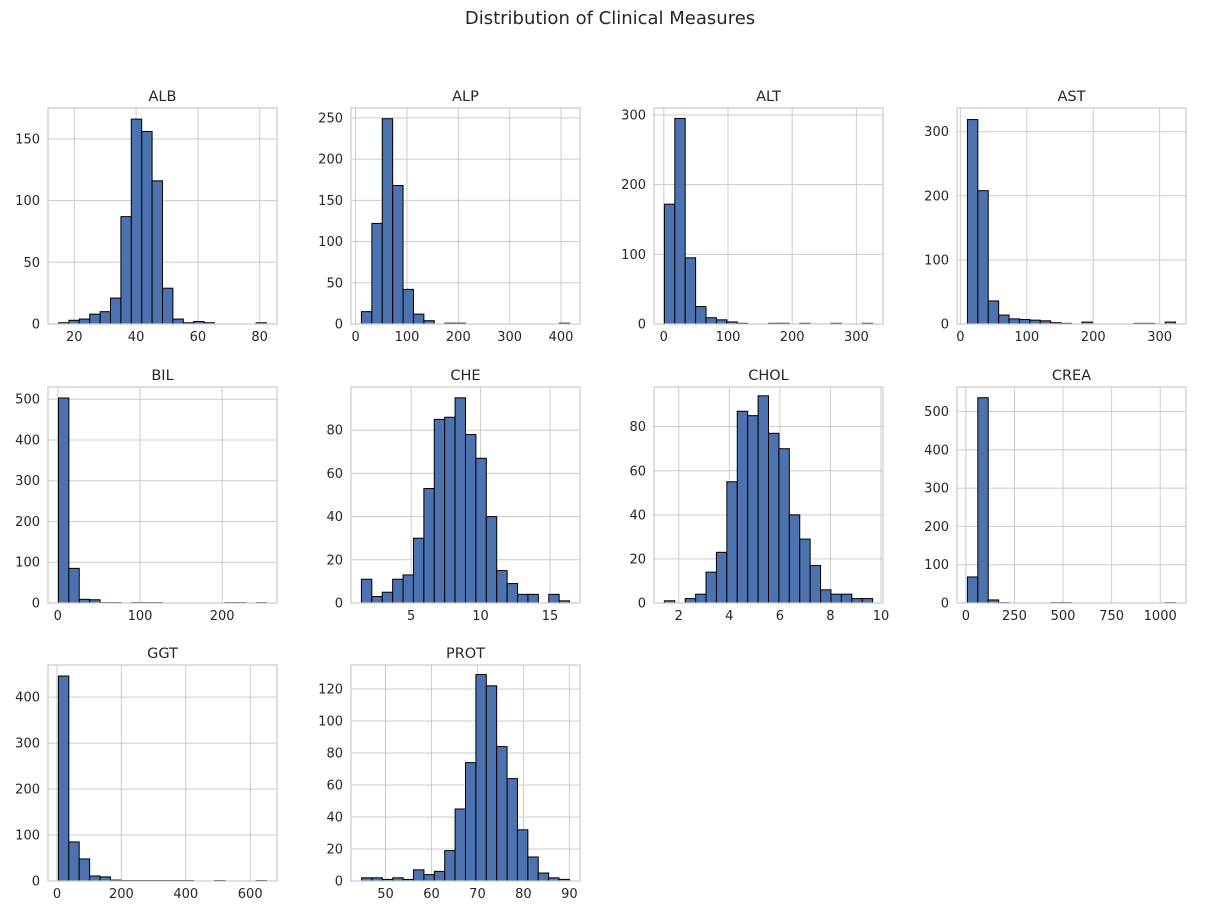 Image resolution: width=1221 pixels, height=917 pixels. What do you see at coordinates (1160, 616) in the screenshot?
I see `x-tick-label: 1000` at bounding box center [1160, 616].